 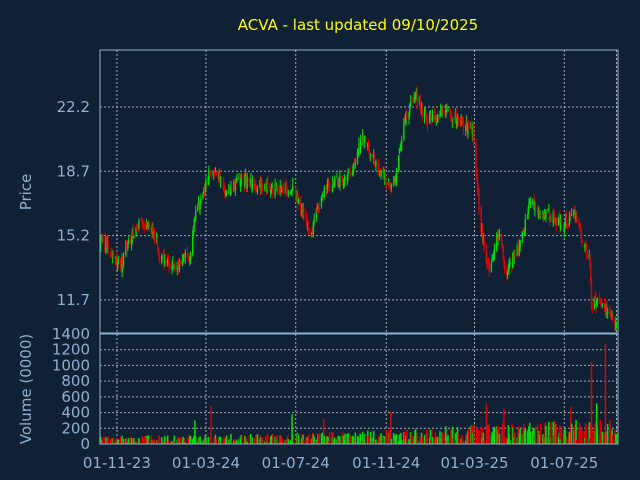 What do you see at coordinates (73, 236) in the screenshot?
I see `price-tick-label: 15.2` at bounding box center [73, 236].